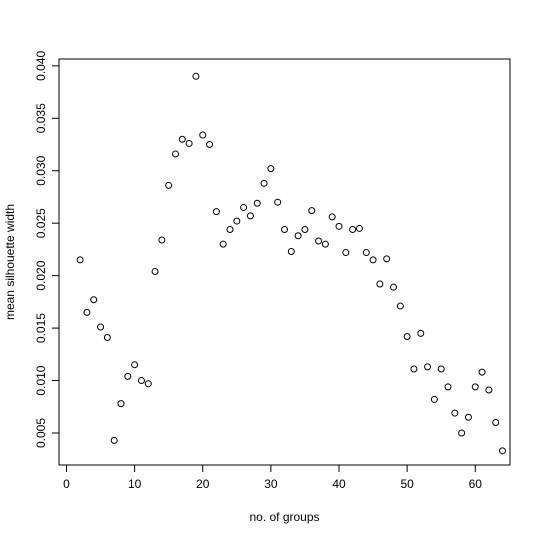  What do you see at coordinates (41, 380) in the screenshot?
I see `y-tick-label: 0.010` at bounding box center [41, 380].